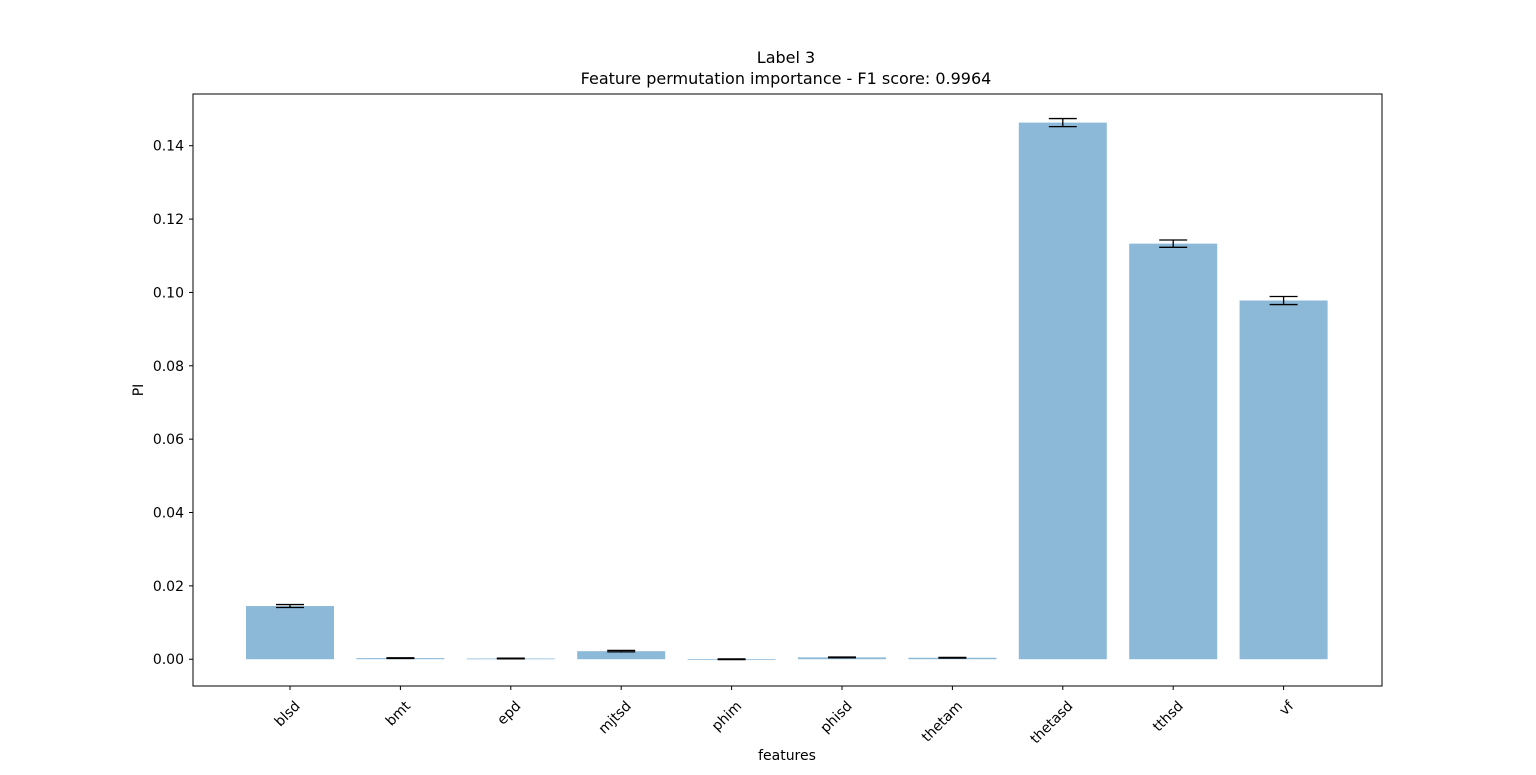  Describe the element at coordinates (168, 367) in the screenshot. I see `y-tick-label: 0.08` at that location.